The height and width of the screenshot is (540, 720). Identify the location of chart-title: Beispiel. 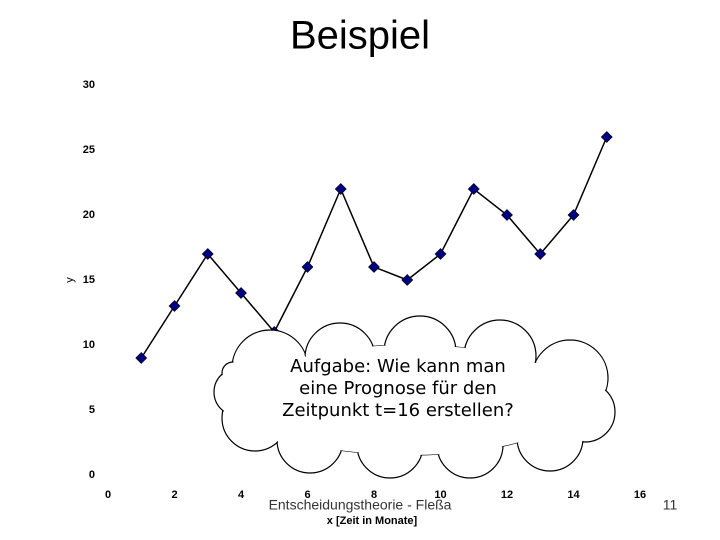
(360, 36).